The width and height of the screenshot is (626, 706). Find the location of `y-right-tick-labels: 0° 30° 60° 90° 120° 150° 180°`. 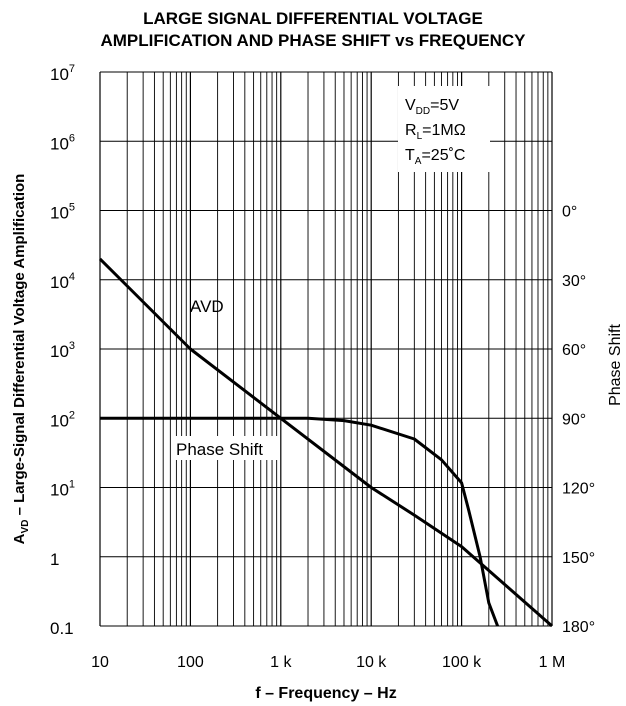

y-right-tick-labels: 0° 30° 60° 90° 120° 150° 180° is located at coordinates (578, 420).